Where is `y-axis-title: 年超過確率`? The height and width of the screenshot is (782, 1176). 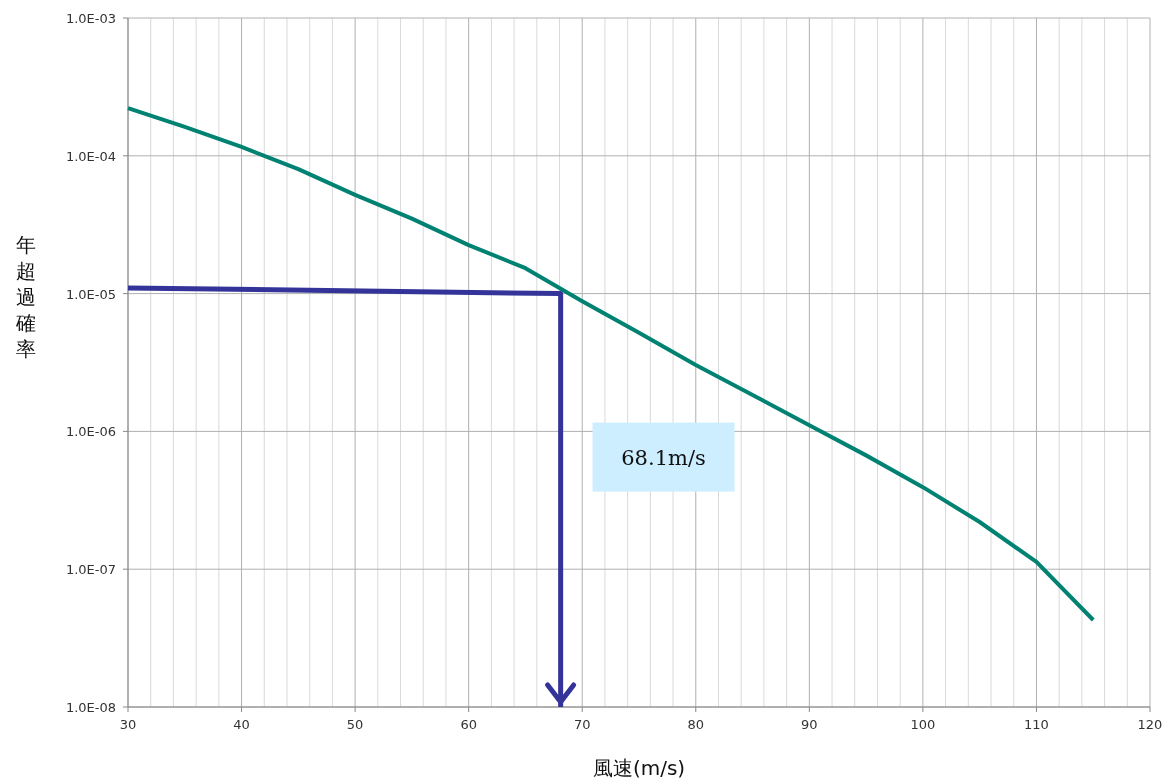
y-axis-title: 年超過確率 is located at coordinates (25, 297).